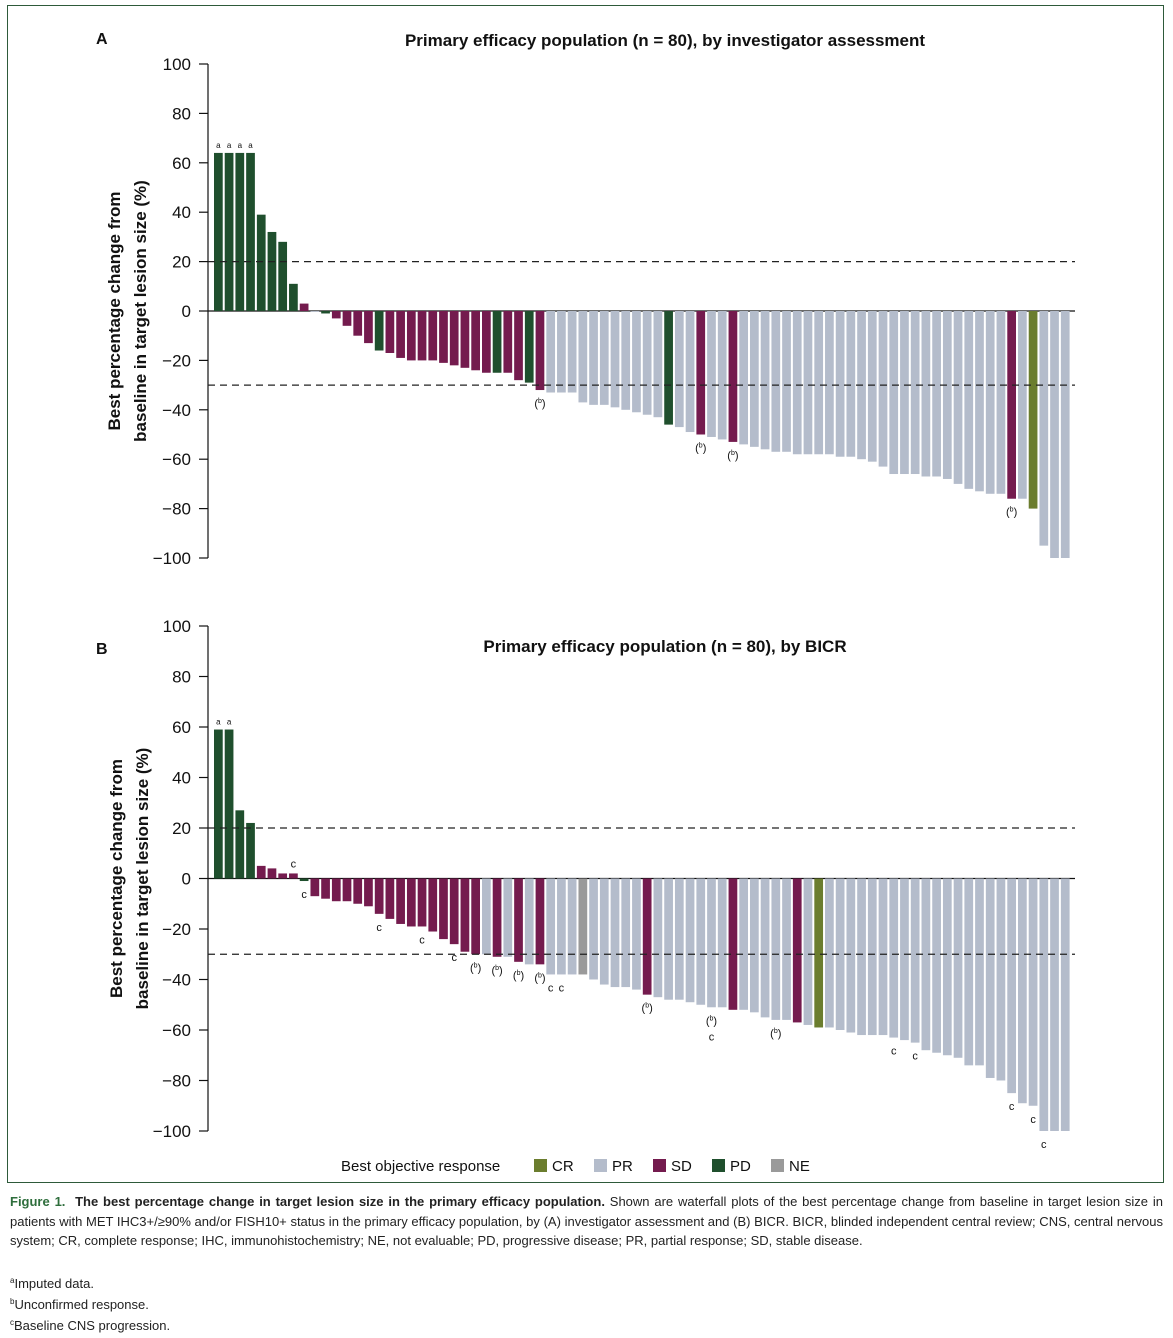 This screenshot has height=1338, width=1173. What do you see at coordinates (176, 980) in the screenshot?
I see `y-tick-label: −40` at bounding box center [176, 980].